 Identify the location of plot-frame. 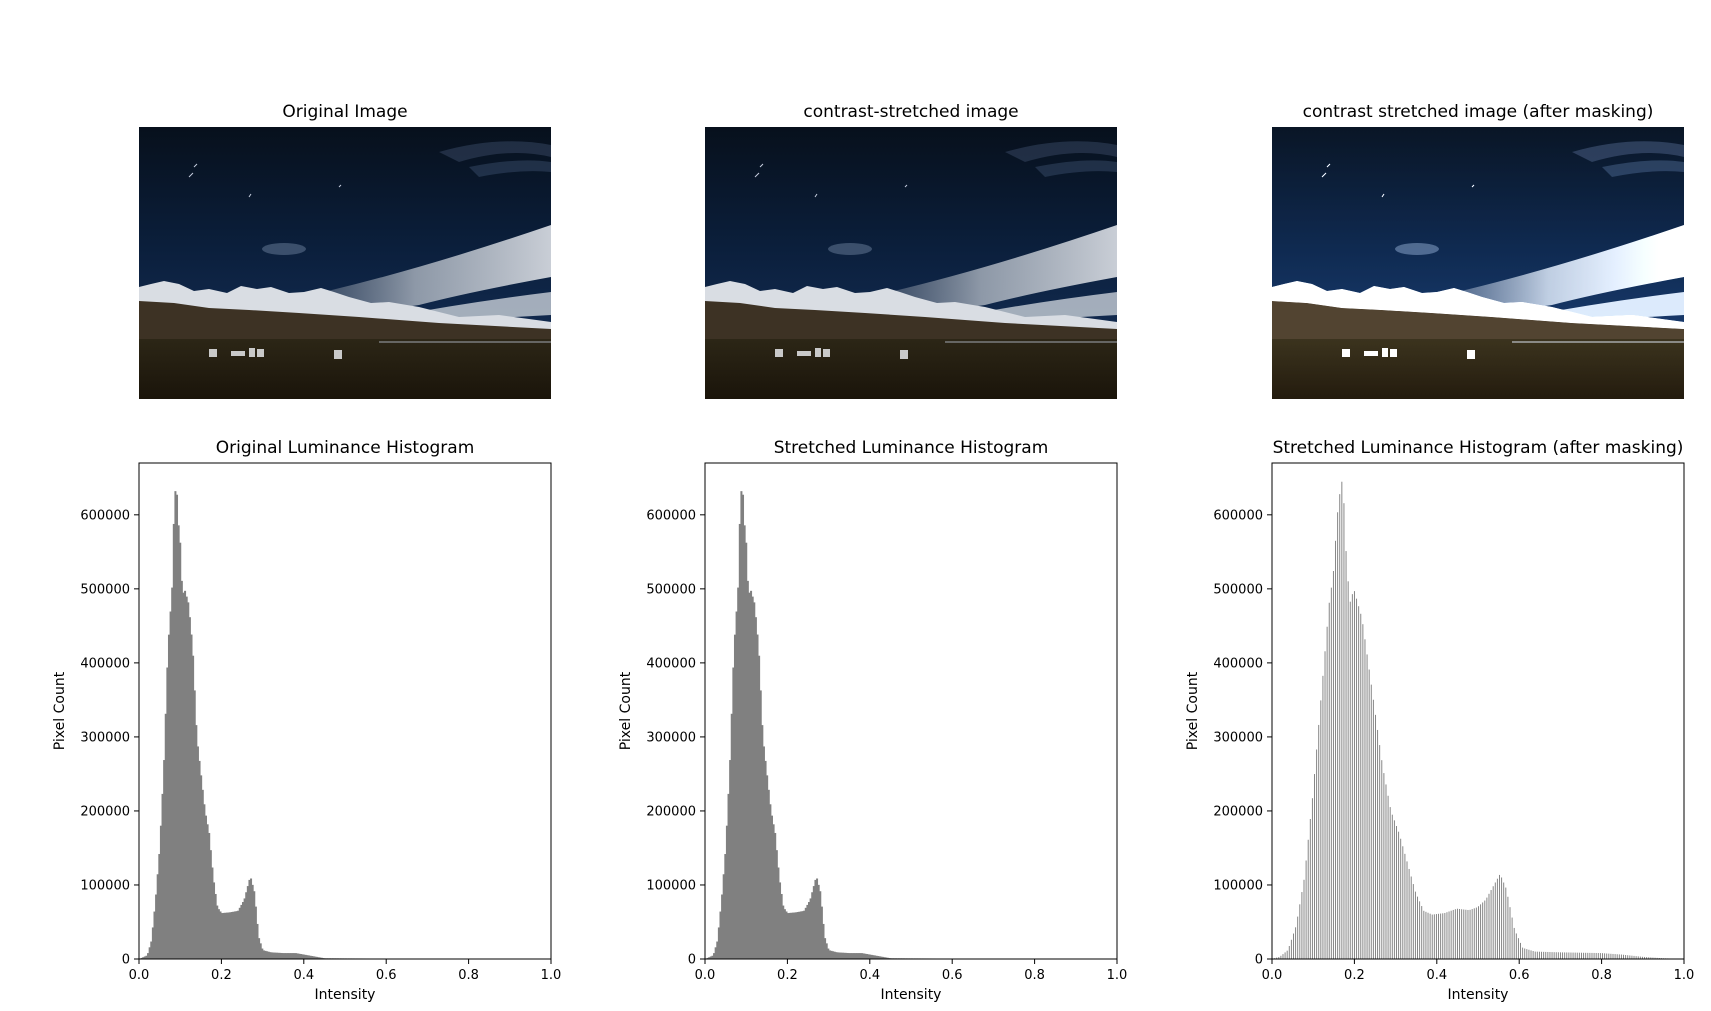
(911, 711).